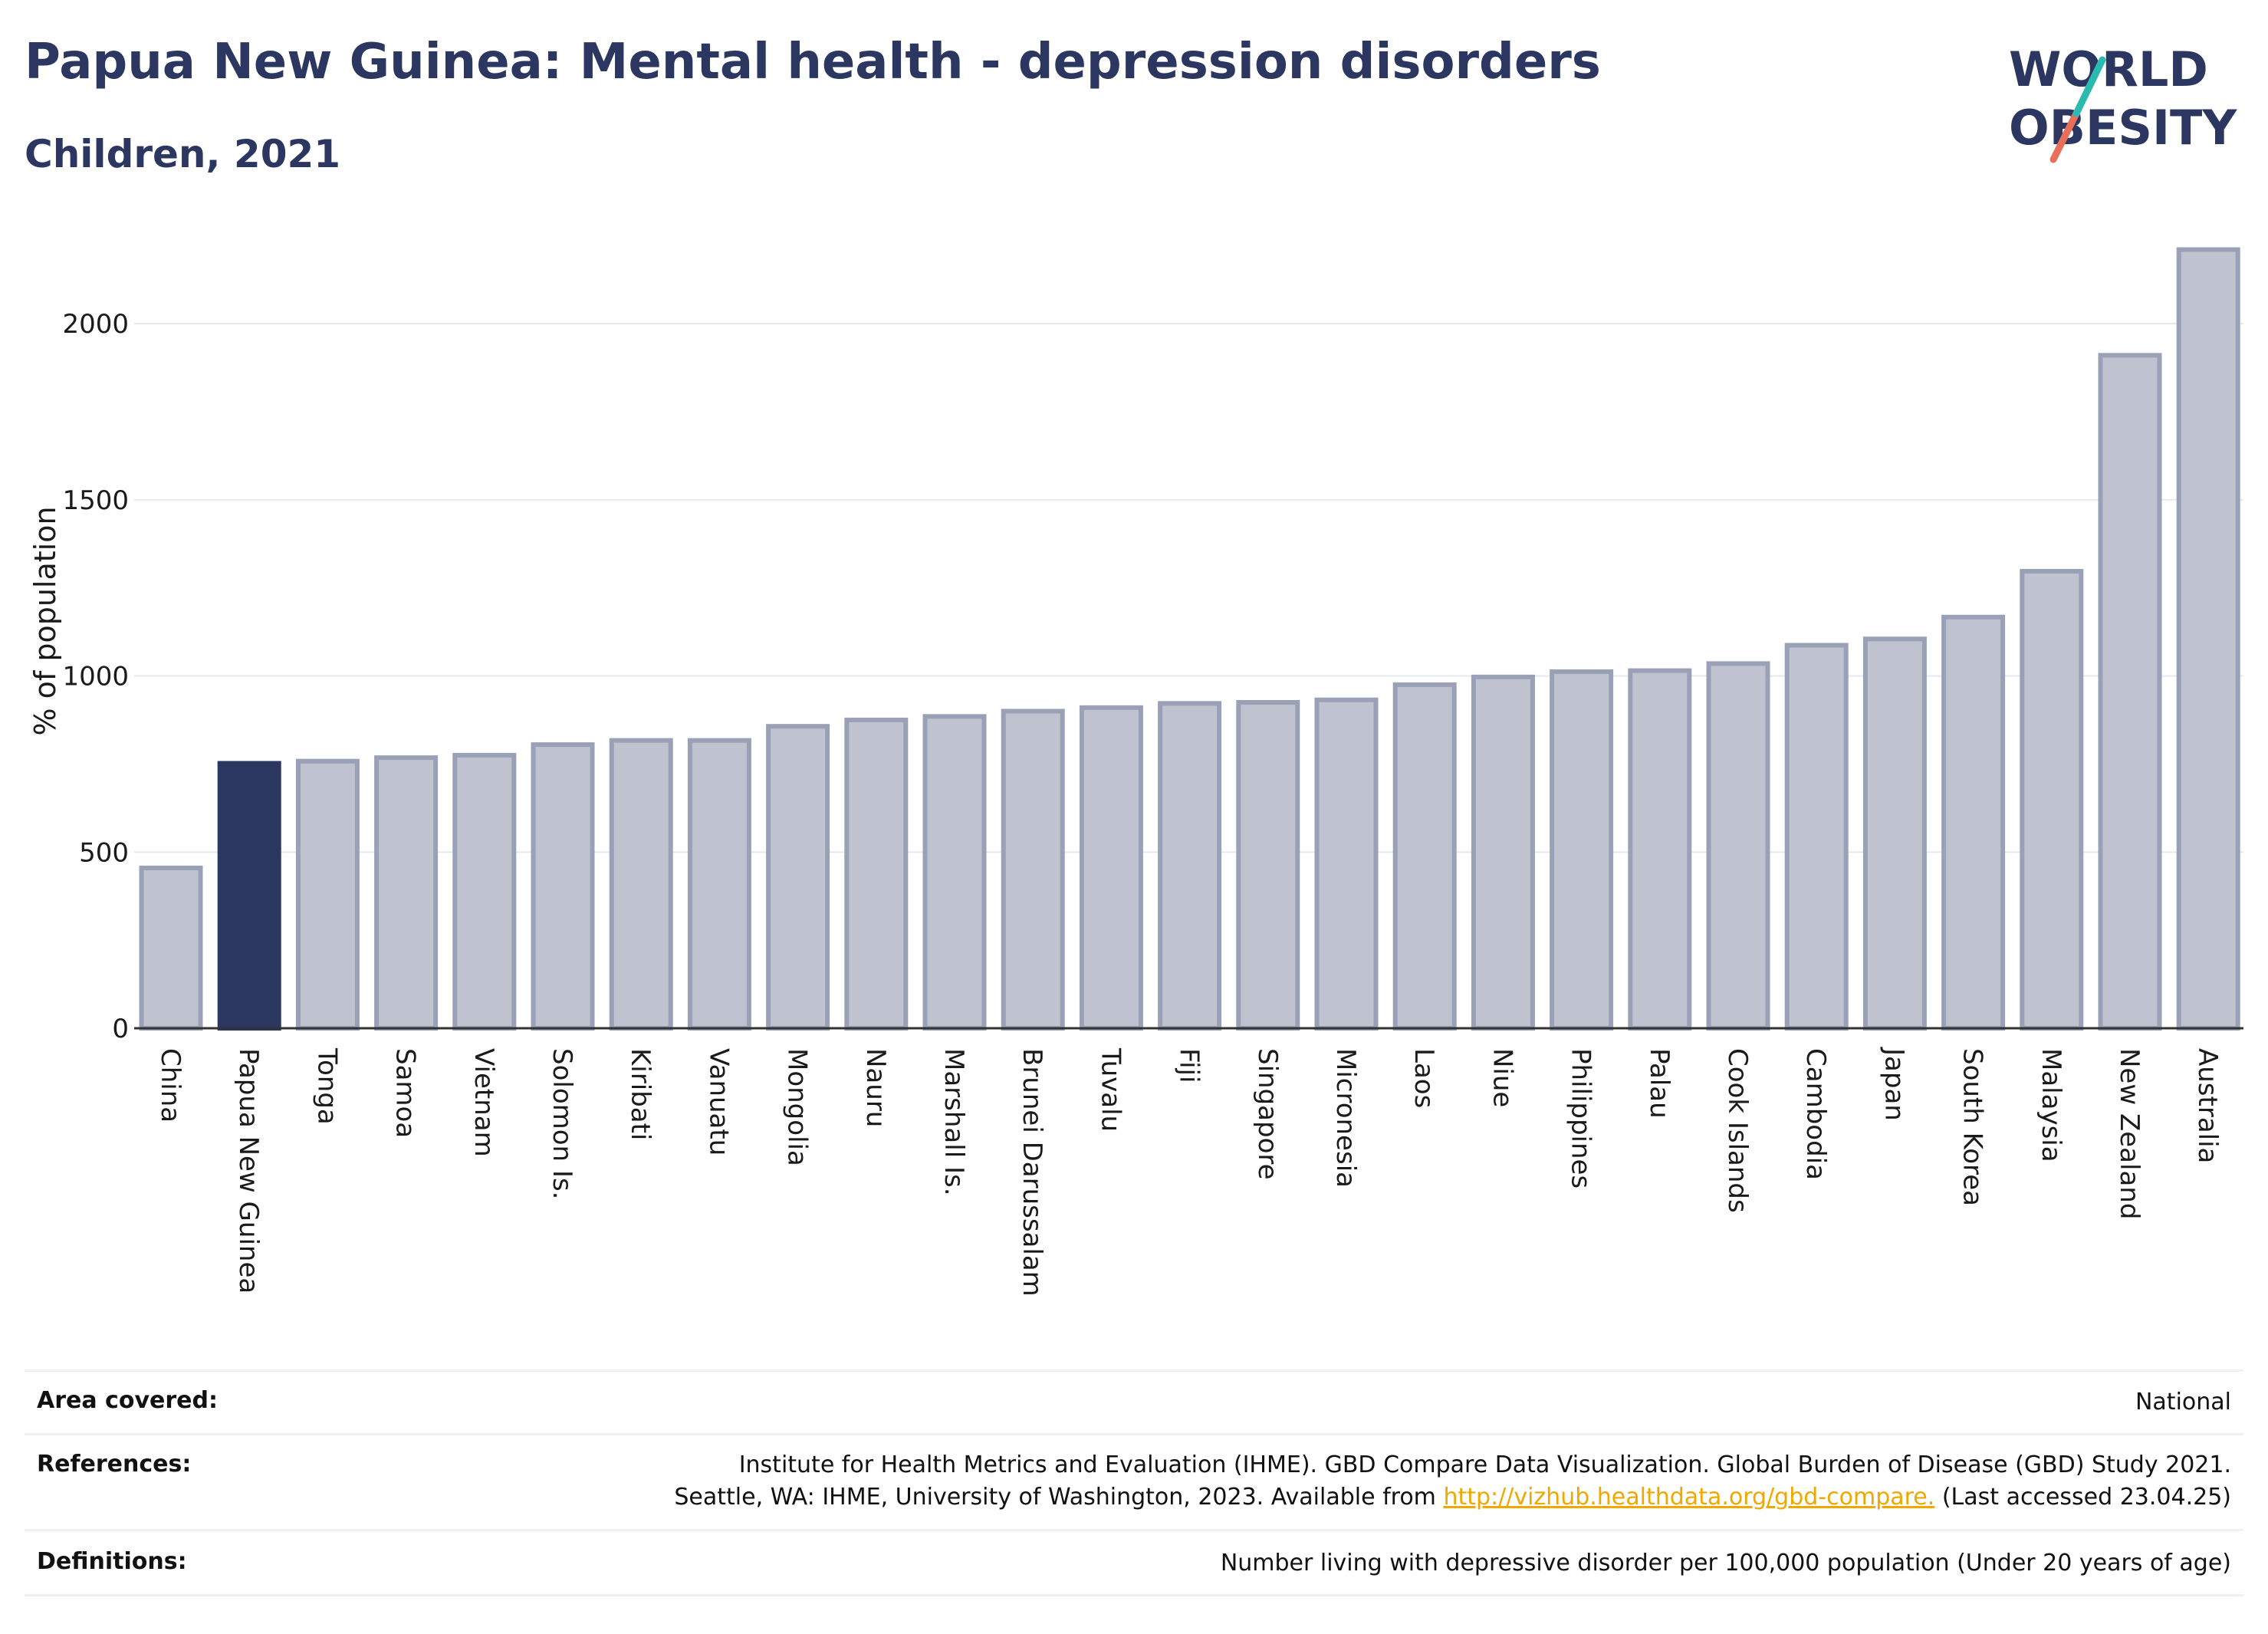 This screenshot has width=2268, height=1634. I want to click on bar-south-korea, so click(1973, 823).